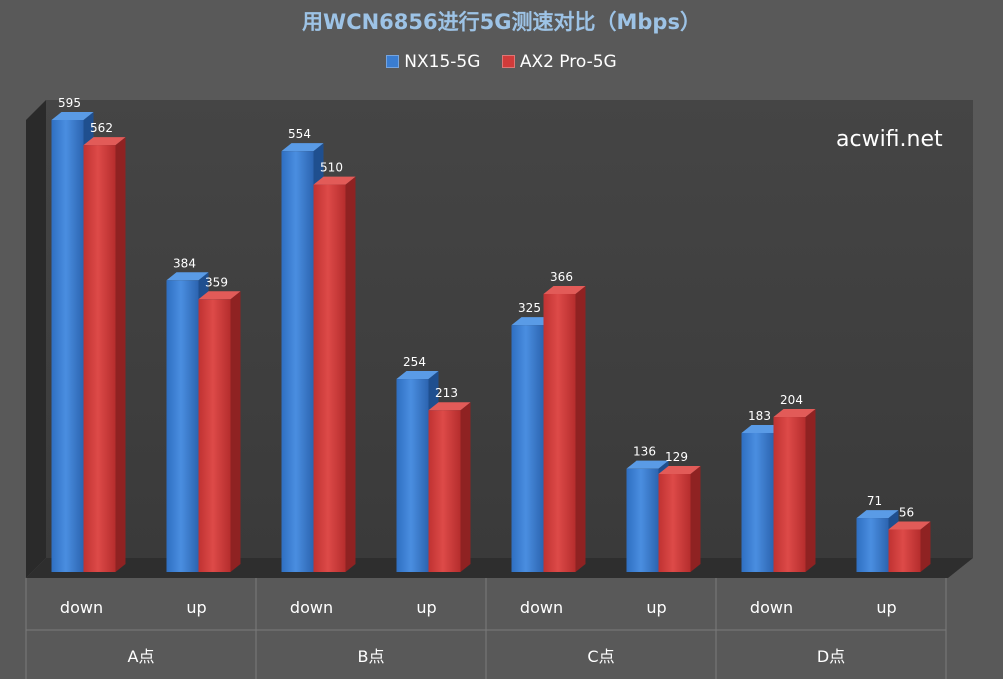 The image size is (1003, 679). I want to click on group-label-3: D点, so click(831, 656).